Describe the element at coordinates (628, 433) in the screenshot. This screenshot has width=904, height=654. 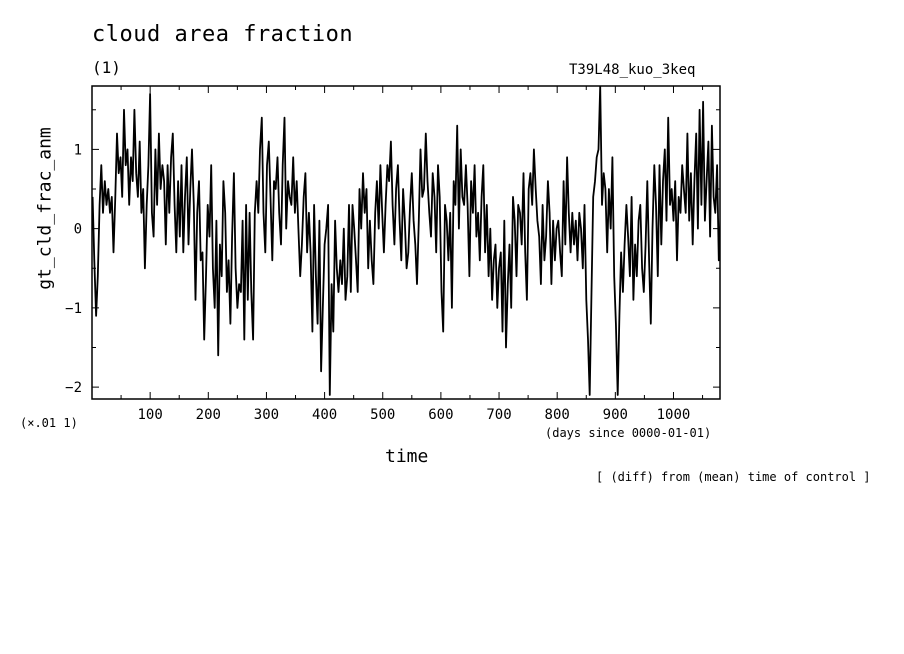
I see `x-axis-unit-note: (days since 0000-01-01)` at that location.